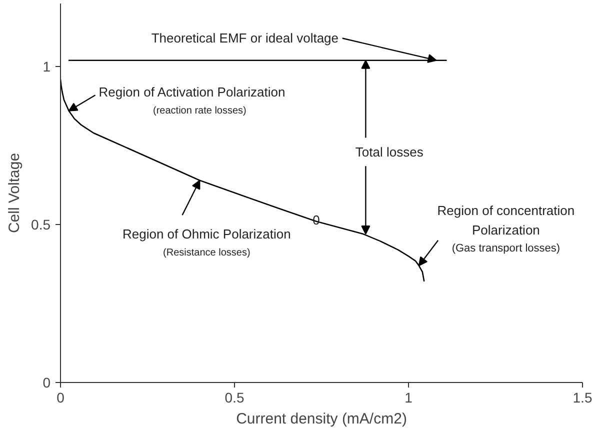 This screenshot has width=598, height=430. What do you see at coordinates (15, 193) in the screenshot?
I see `y-axis-title: Cell Voltage` at bounding box center [15, 193].